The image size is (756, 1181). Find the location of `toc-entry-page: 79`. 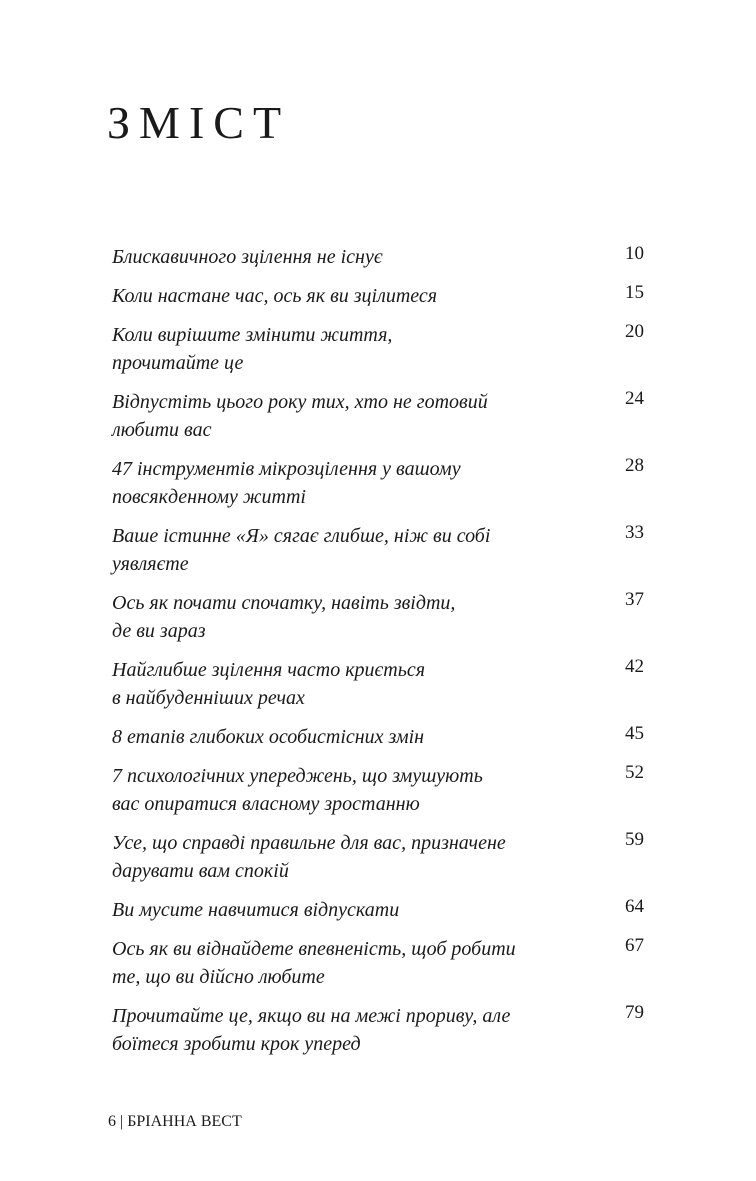

toc-entry-page: 79 is located at coordinates (634, 1012).